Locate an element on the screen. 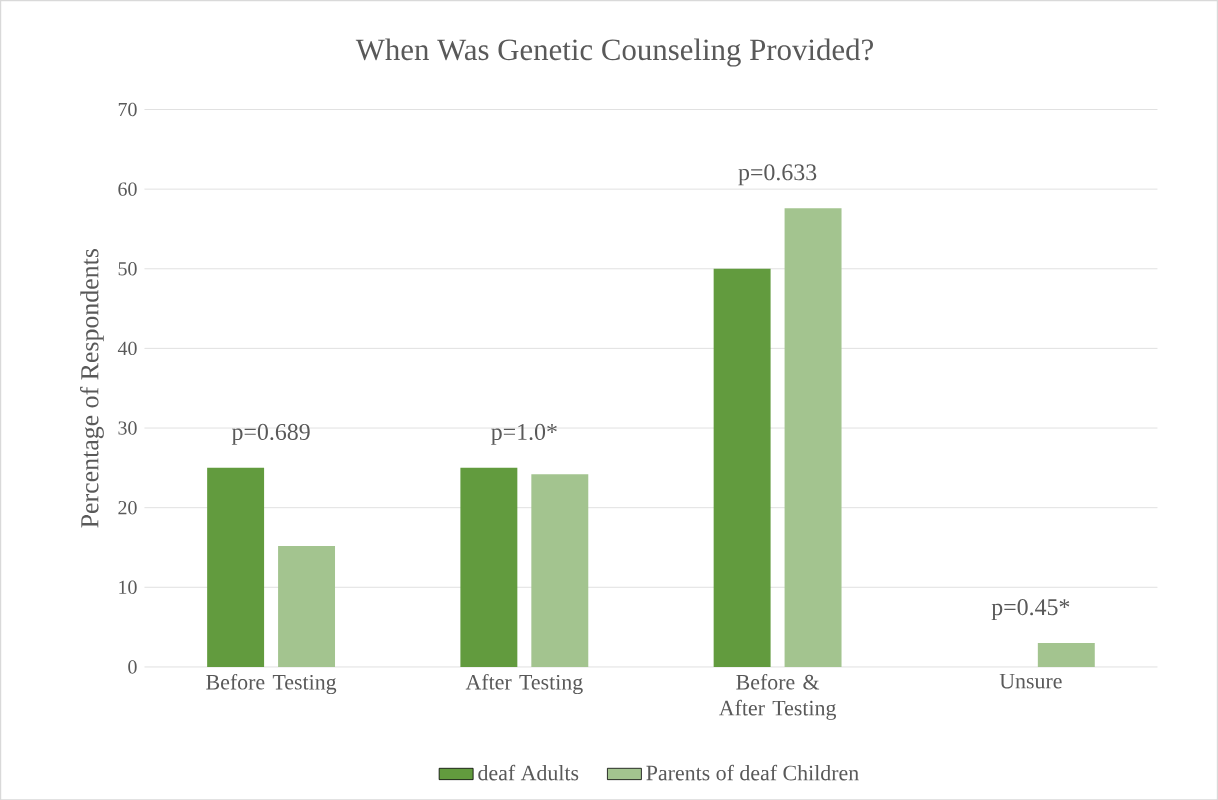  y-tick-label: 40 is located at coordinates (127, 348).